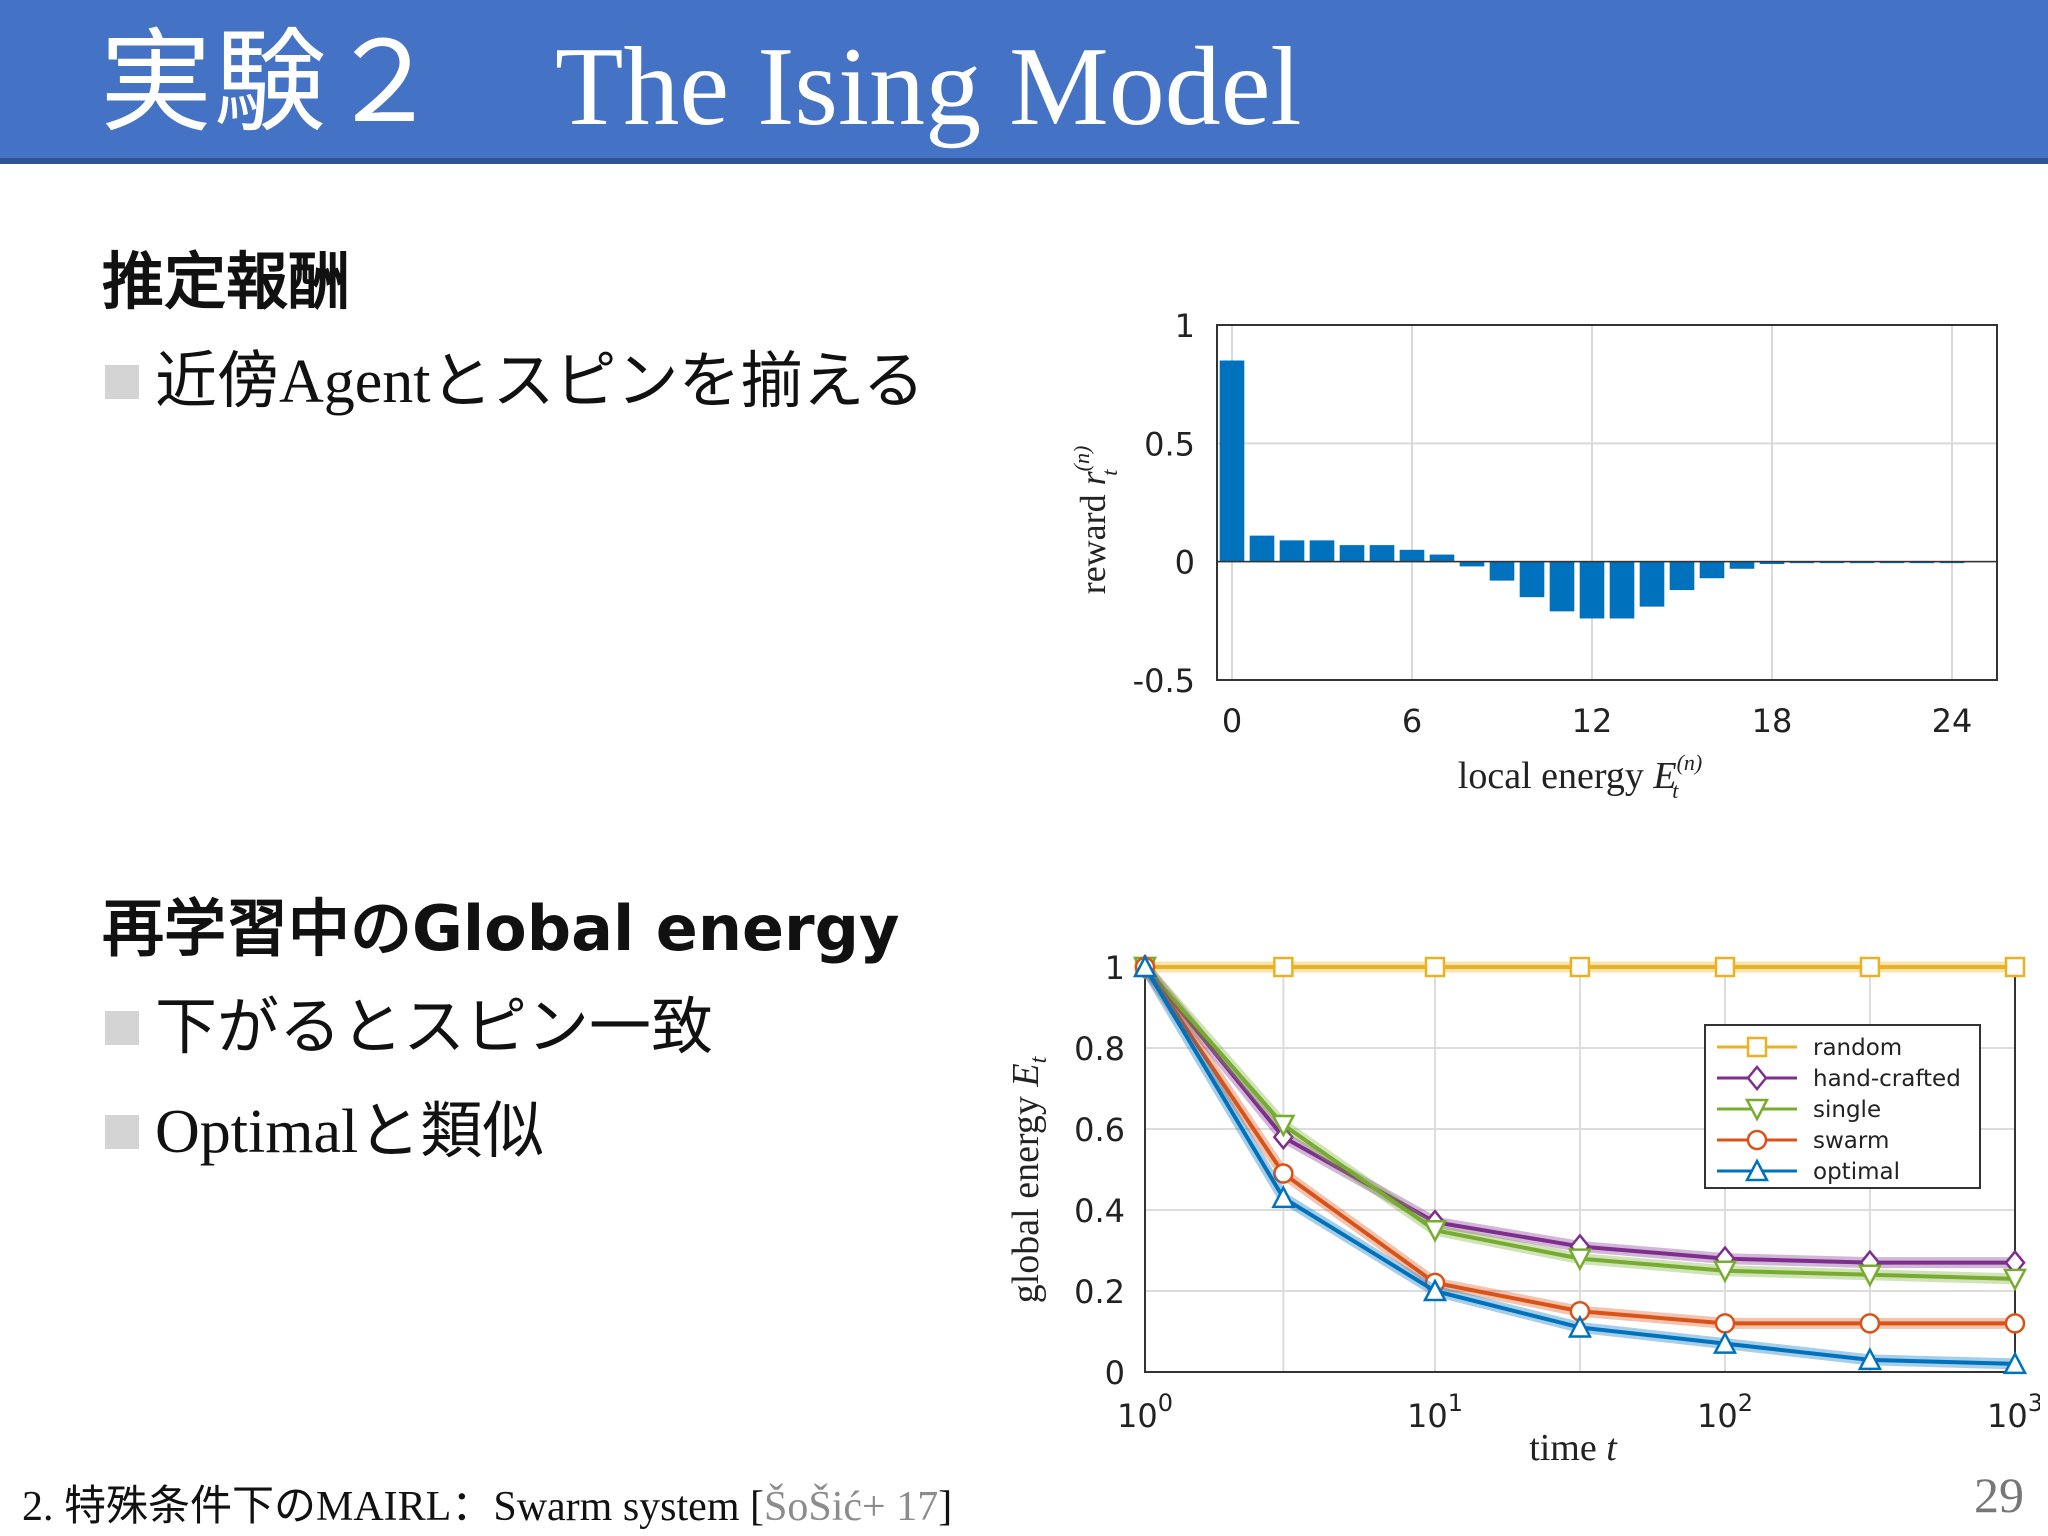 This screenshot has height=1536, width=2048. I want to click on line-y-tick-label: 0.4, so click(1099, 1211).